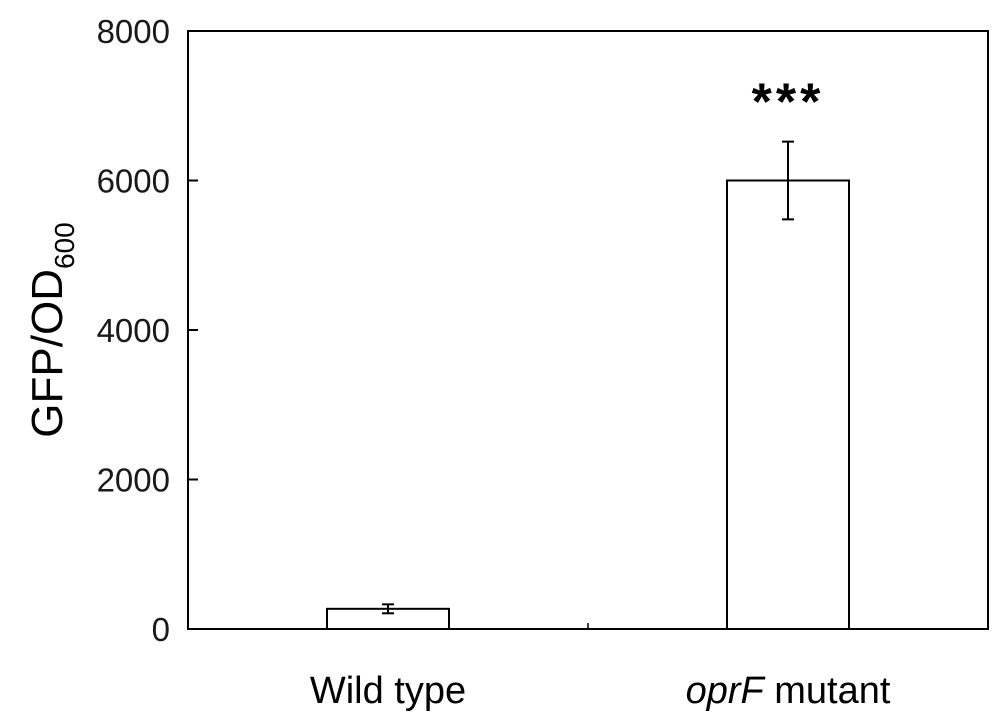 This screenshot has width=1000, height=722. What do you see at coordinates (788, 103) in the screenshot?
I see `significance-label-1: ***` at bounding box center [788, 103].